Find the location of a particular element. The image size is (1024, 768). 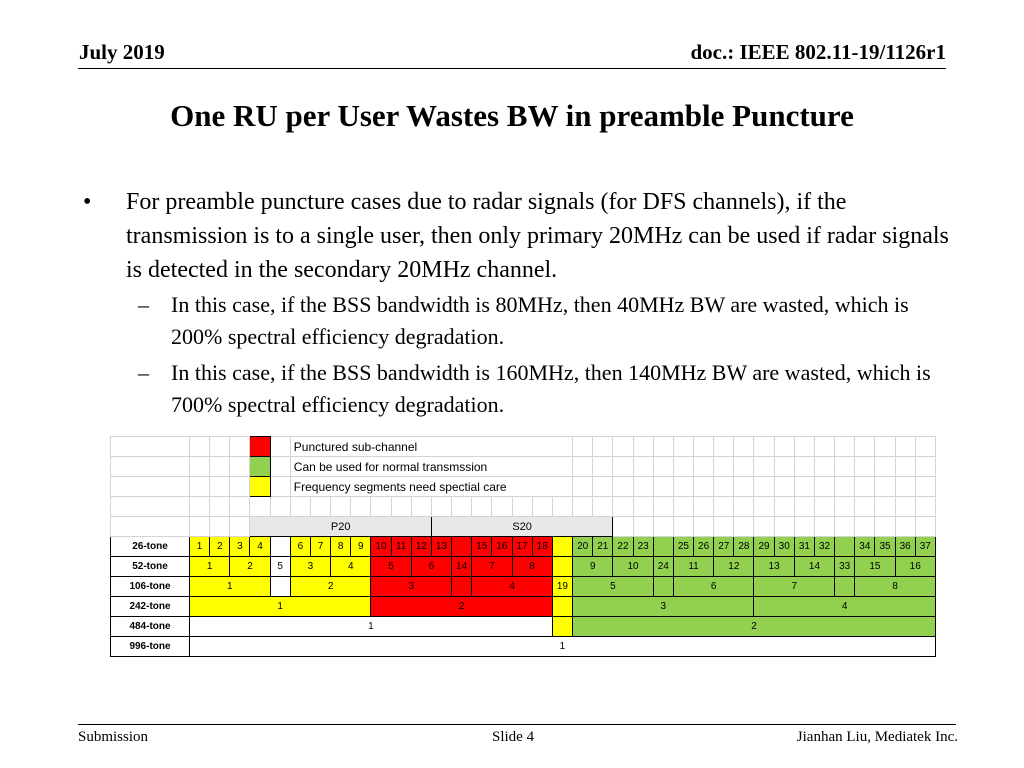

header-doc-id: doc.: IEEE 802.11-19/1126r1 is located at coordinates (818, 52).